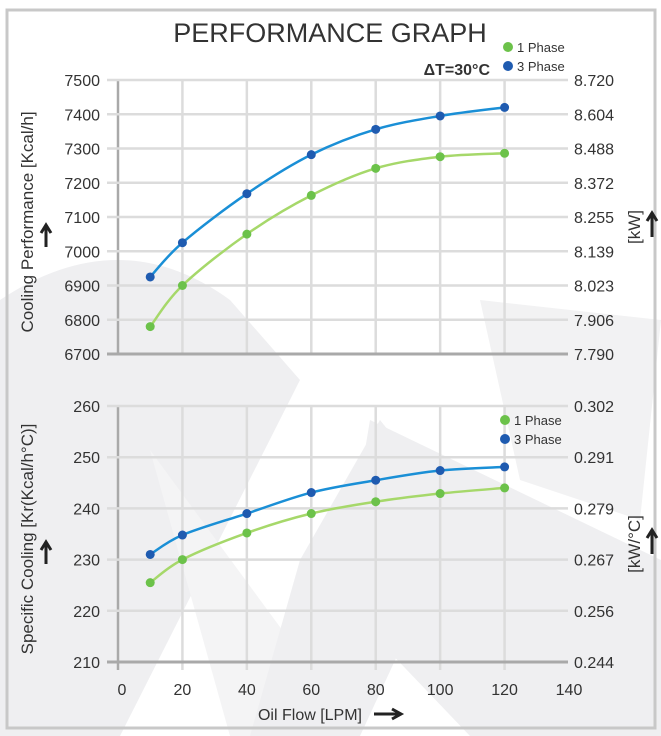 Image resolution: width=661 pixels, height=736 pixels. I want to click on y2-tick-label: 8.255, so click(594, 218).